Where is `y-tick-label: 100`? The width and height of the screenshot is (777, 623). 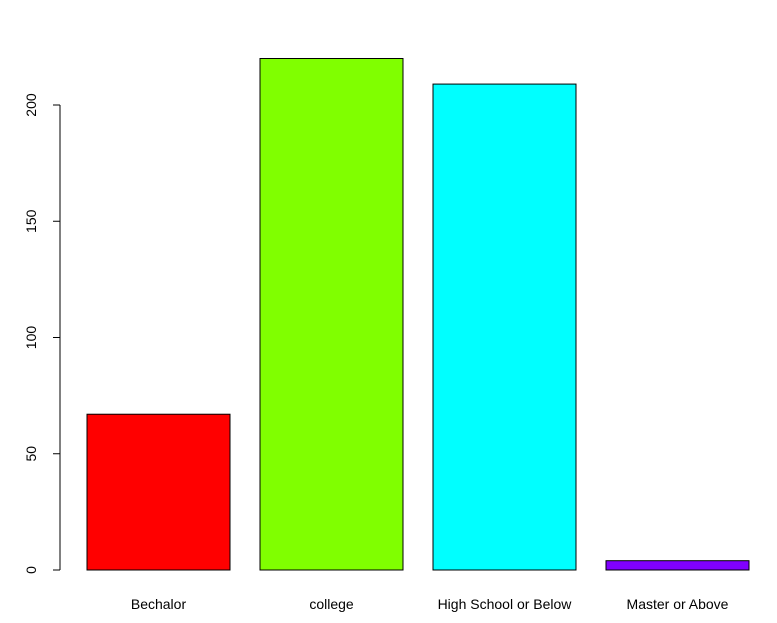 y-tick-label: 100 is located at coordinates (31, 338).